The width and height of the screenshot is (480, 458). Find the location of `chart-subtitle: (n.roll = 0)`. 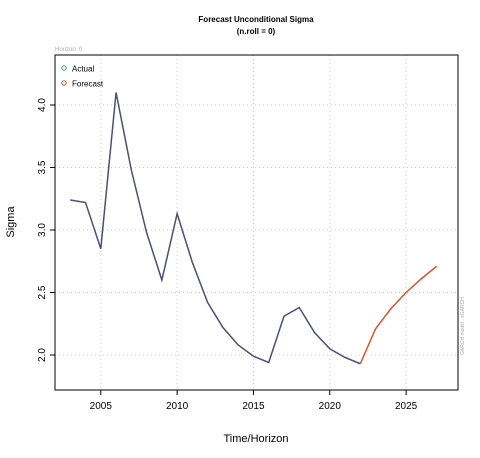

chart-subtitle: (n.roll = 0) is located at coordinates (256, 31).